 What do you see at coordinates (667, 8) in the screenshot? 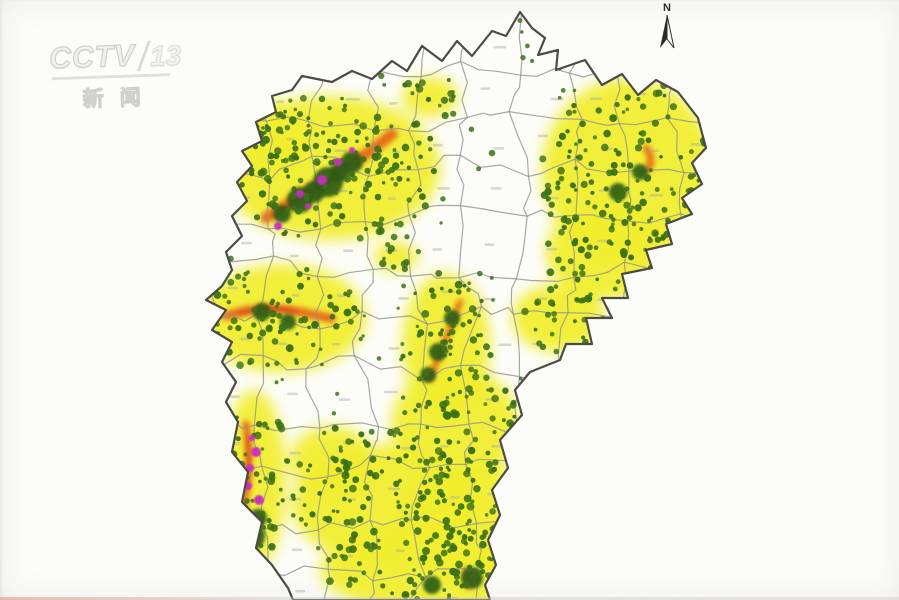
I see `compass-label: N` at bounding box center [667, 8].